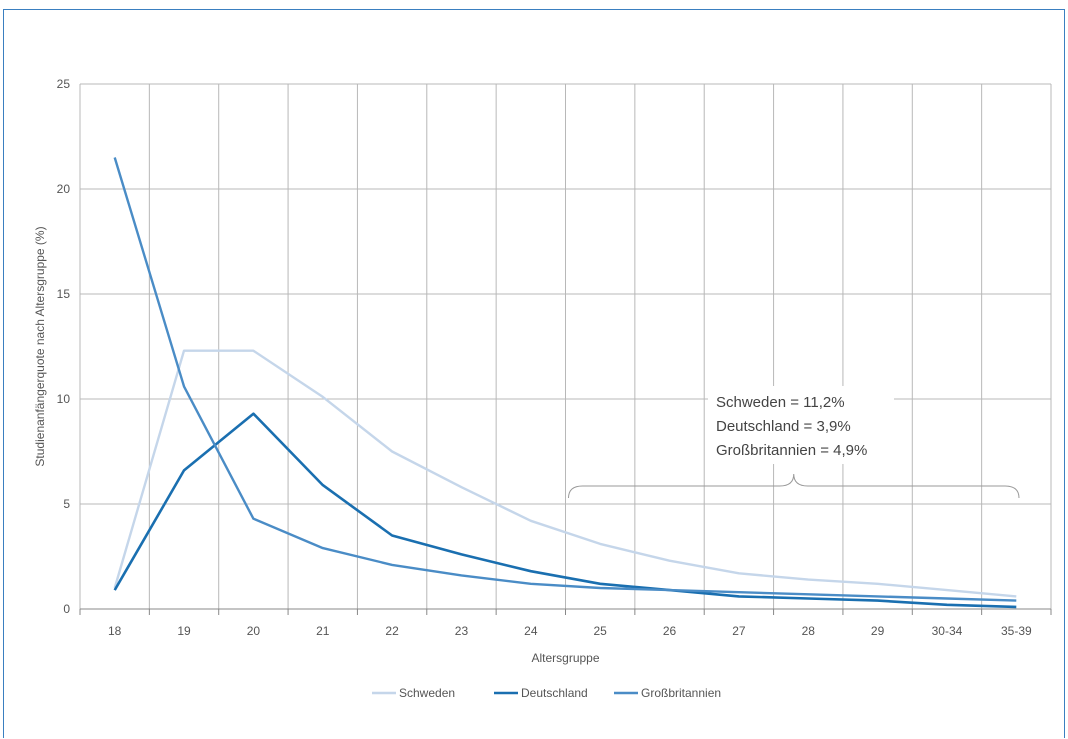  Describe the element at coordinates (184, 631) in the screenshot. I see `x-tick-label: 19` at that location.